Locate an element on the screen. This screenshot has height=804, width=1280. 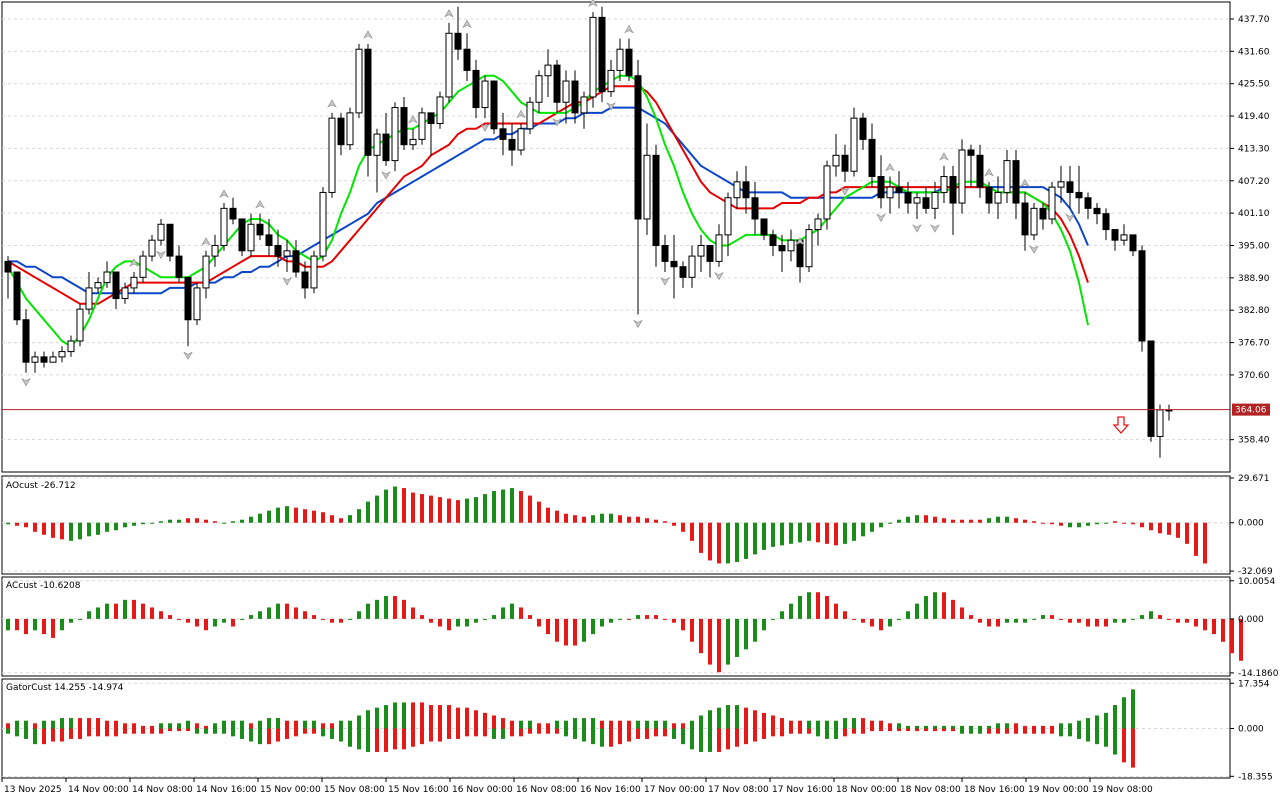
price-tick-label: 401.10 is located at coordinates (1254, 214).